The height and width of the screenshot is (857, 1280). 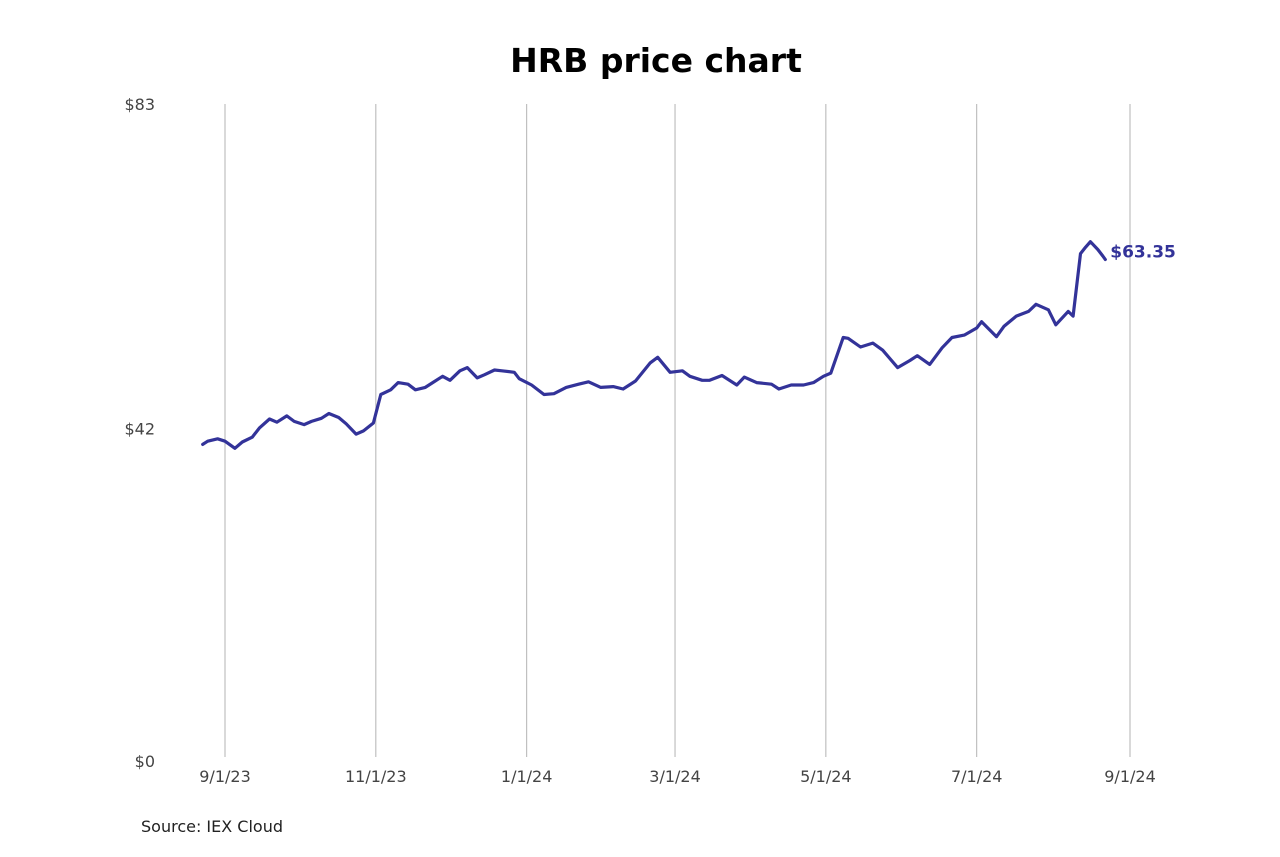 I want to click on last-price-label: $63.35, so click(x=1143, y=253).